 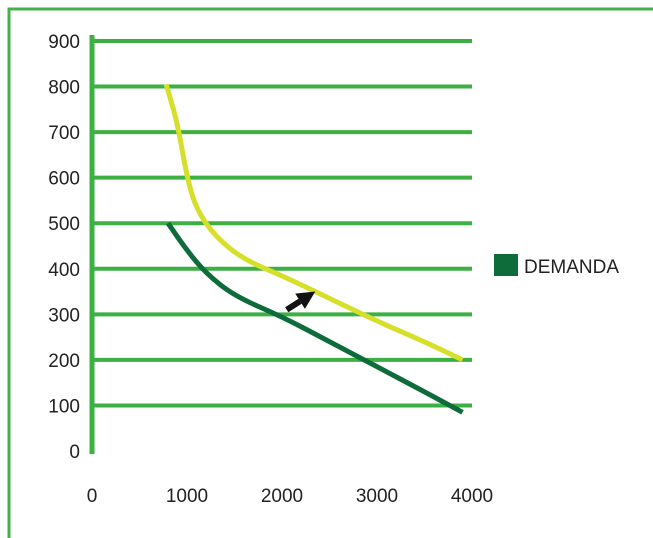 I want to click on legend: DEMANDA, so click(x=556, y=266).